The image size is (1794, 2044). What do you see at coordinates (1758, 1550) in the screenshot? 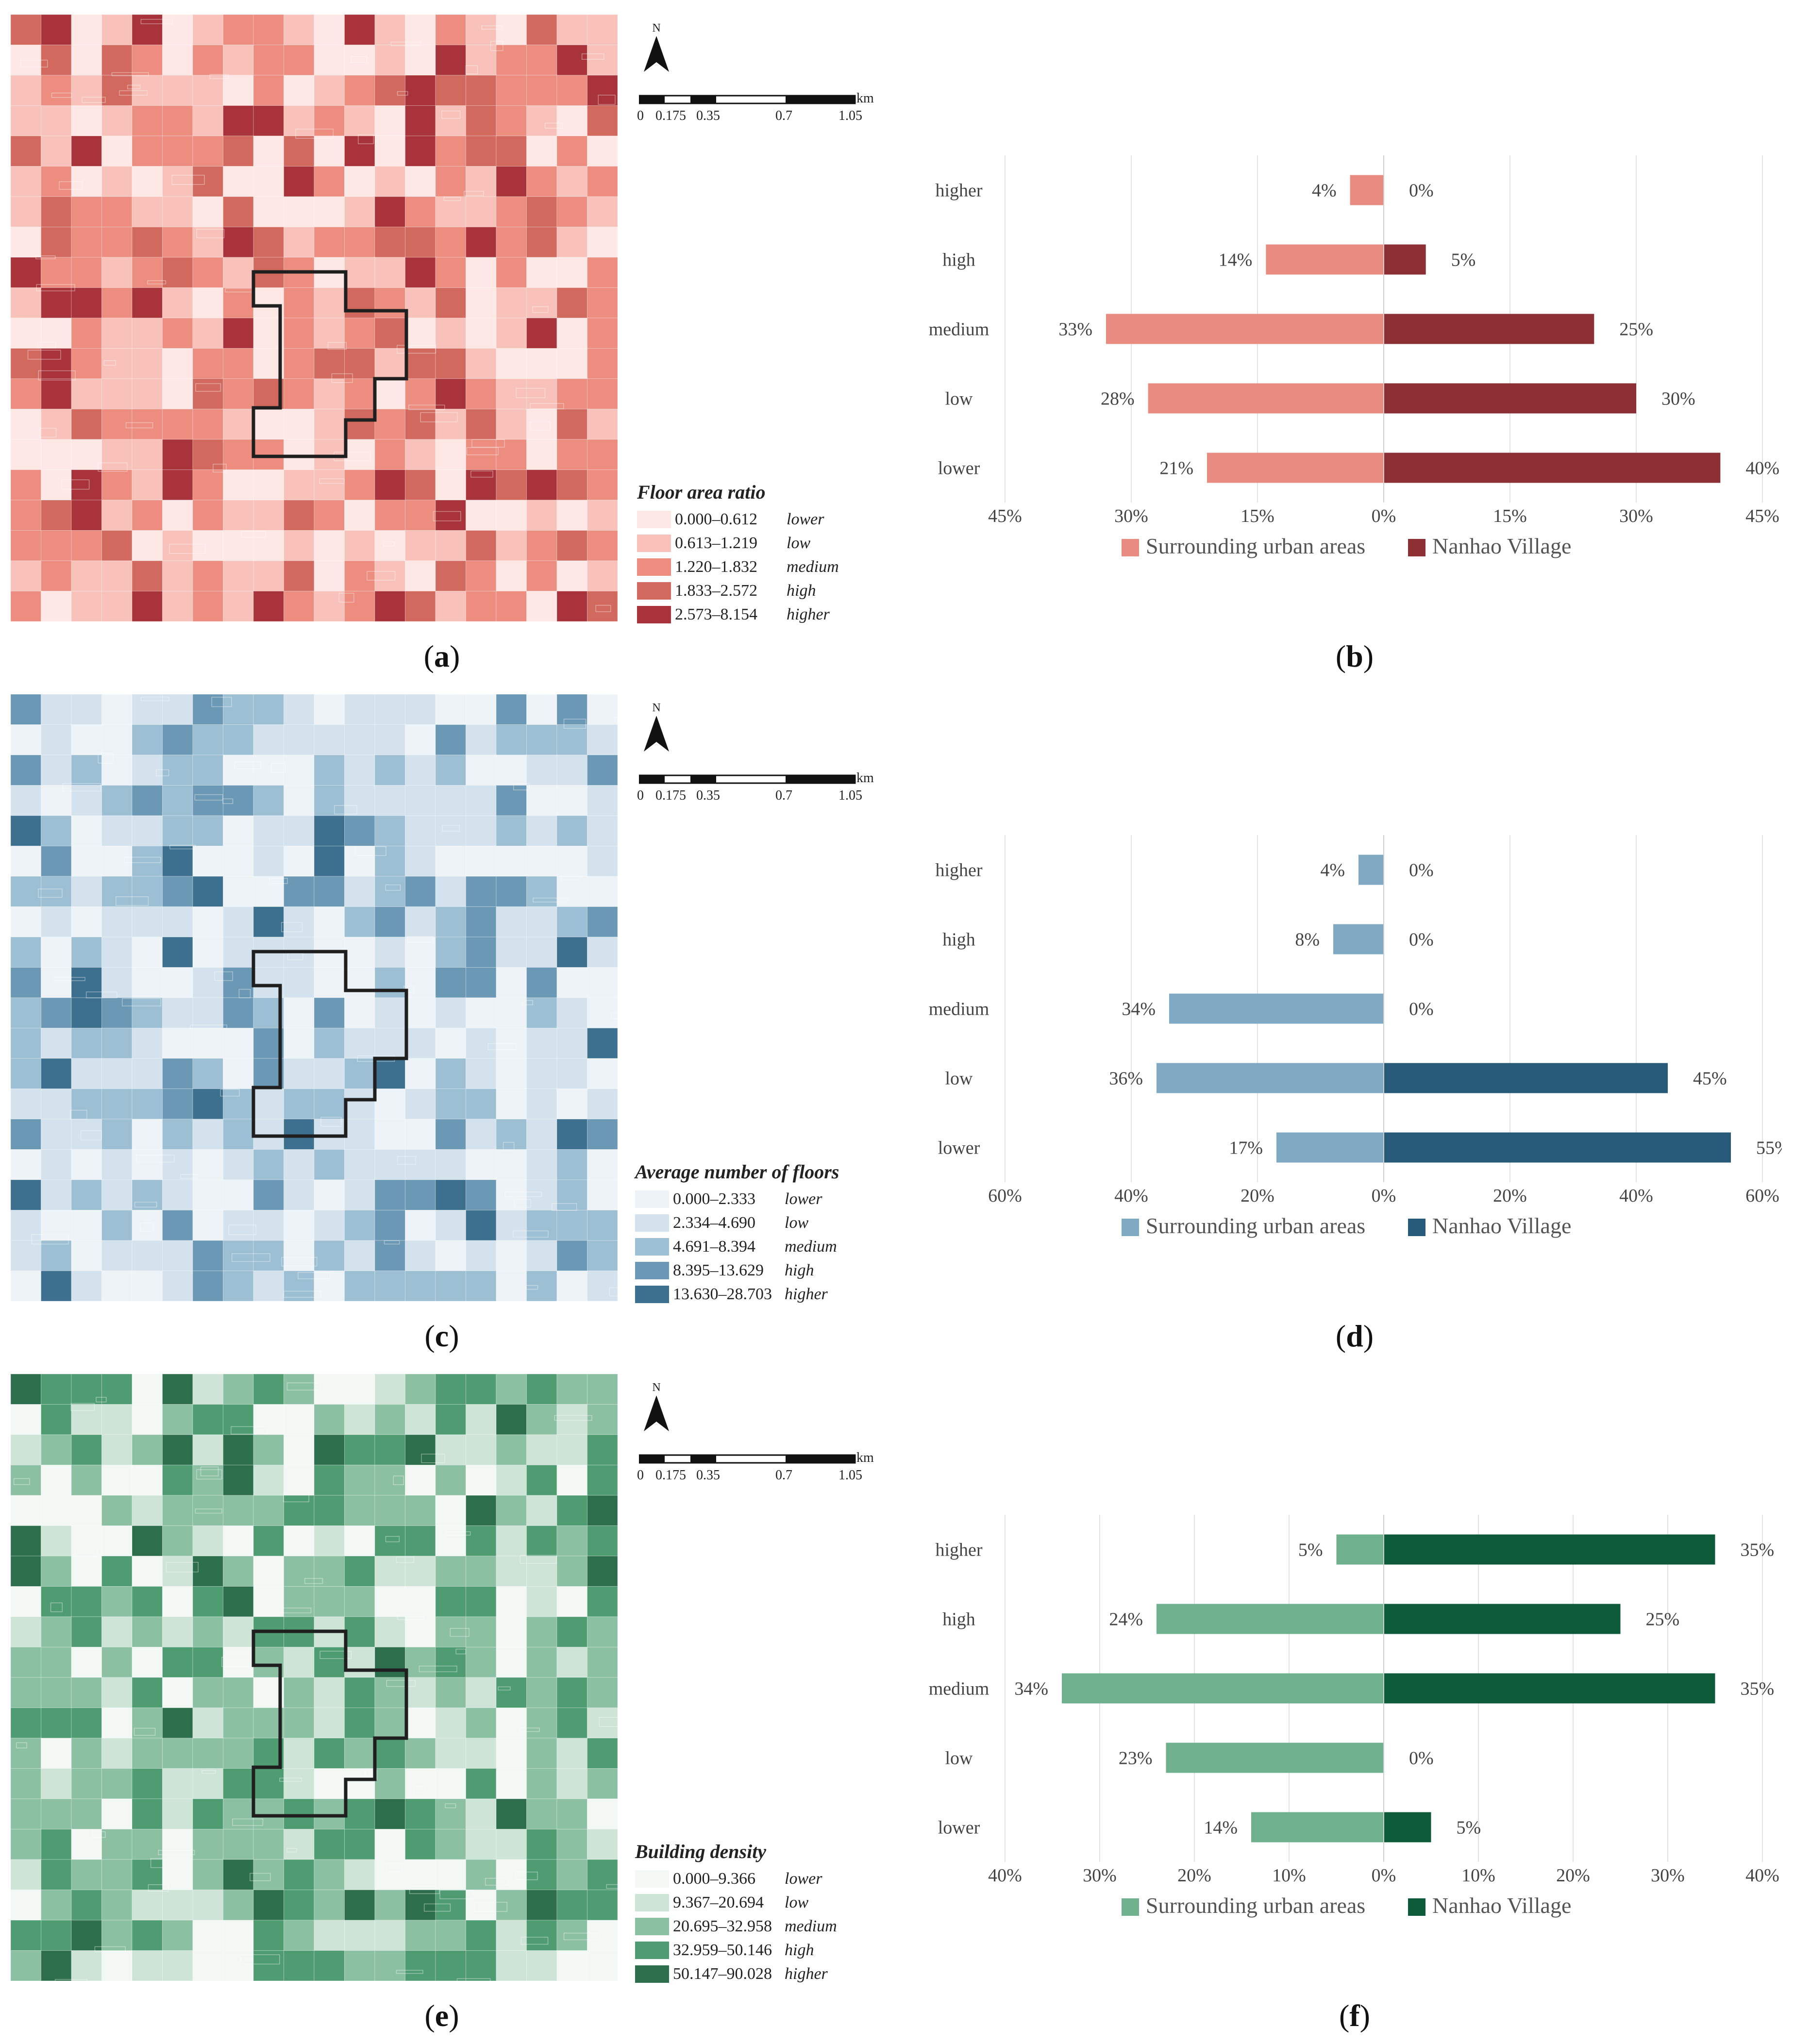
I see `data-label: 35%` at bounding box center [1758, 1550].